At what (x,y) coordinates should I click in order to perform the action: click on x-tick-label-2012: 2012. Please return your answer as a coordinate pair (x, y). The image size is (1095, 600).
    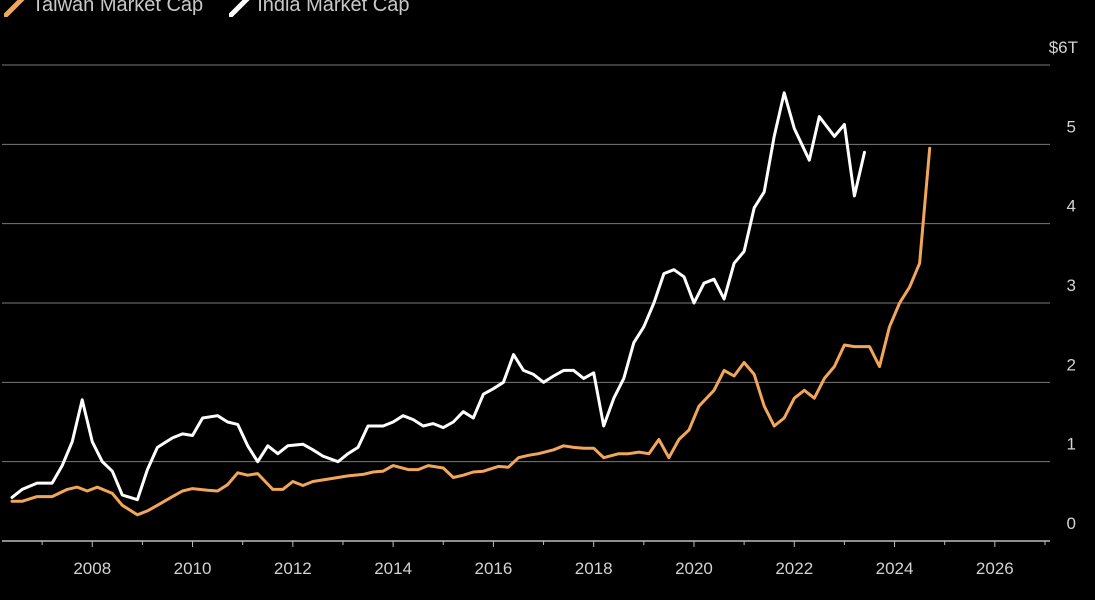
    Looking at the image, I should click on (293, 568).